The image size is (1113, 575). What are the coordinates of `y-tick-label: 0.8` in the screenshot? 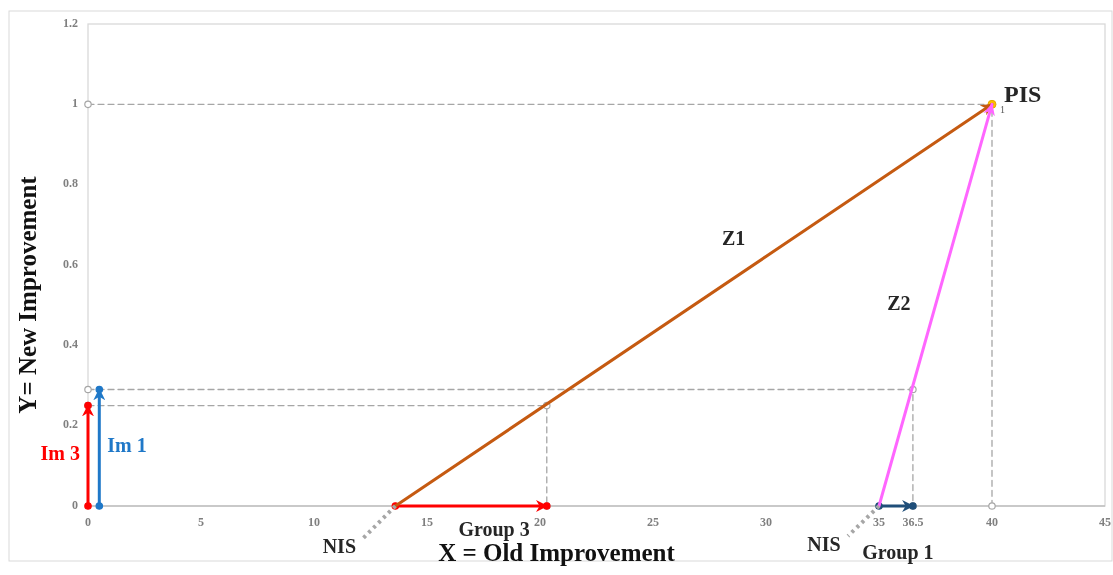 It's located at (70, 183).